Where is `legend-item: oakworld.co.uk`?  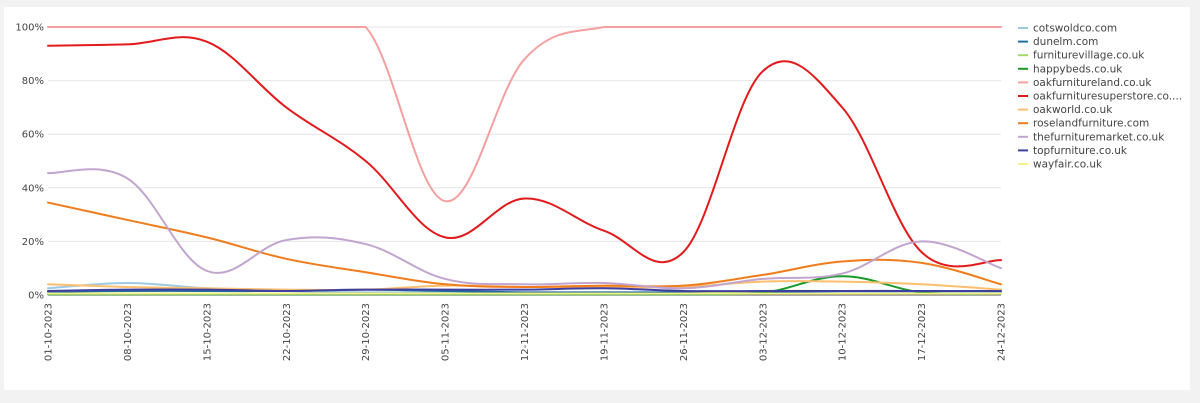 legend-item: oakworld.co.uk is located at coordinates (1065, 110).